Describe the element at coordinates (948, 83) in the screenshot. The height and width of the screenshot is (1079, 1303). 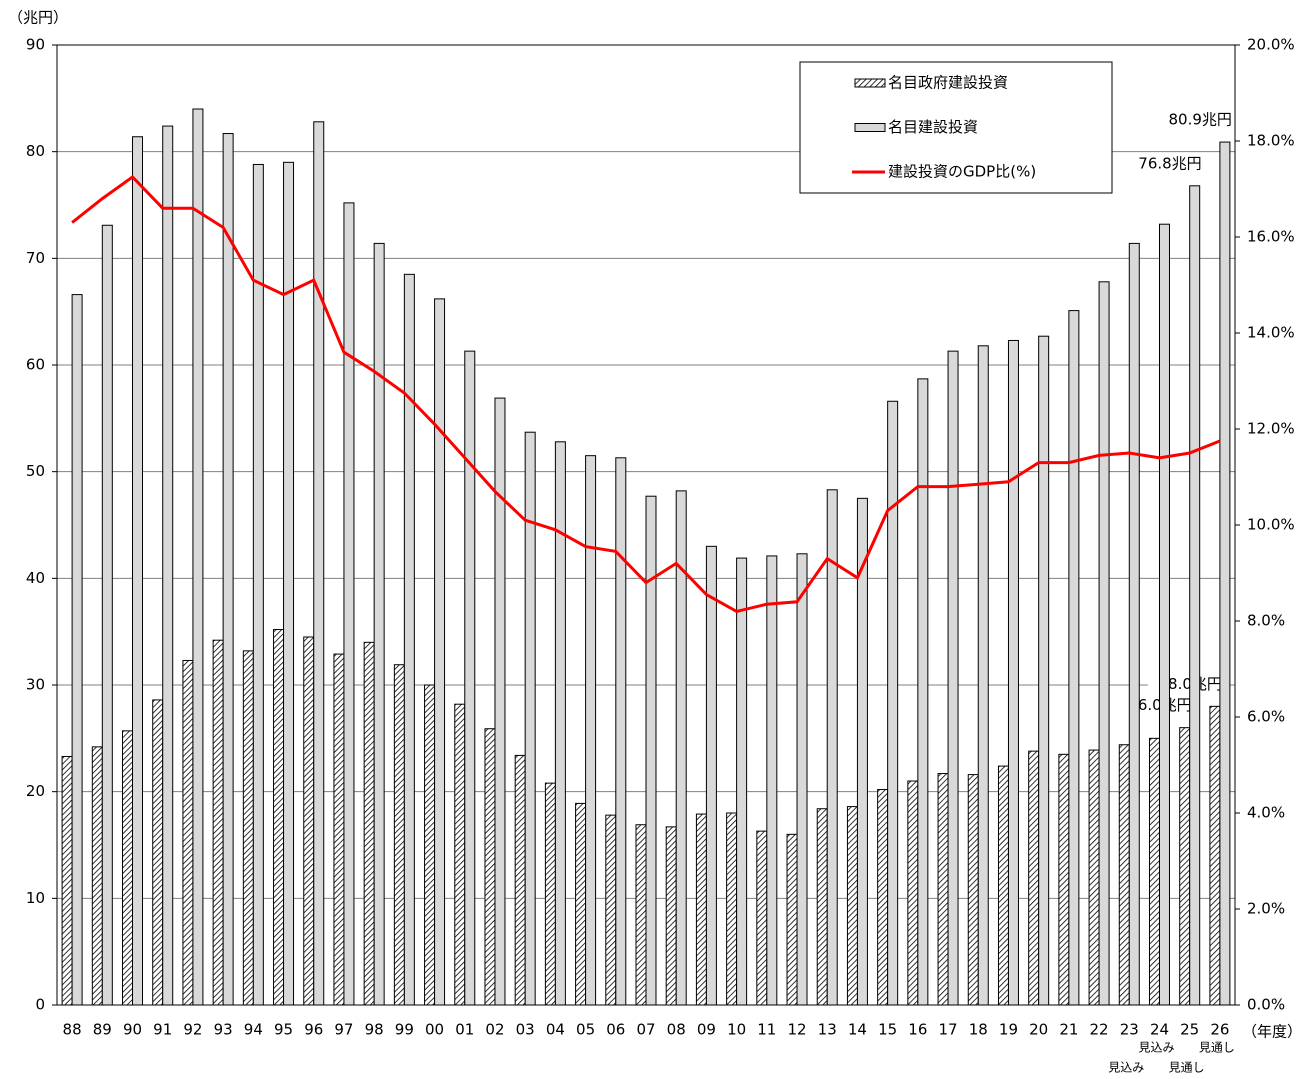
I see `legend-label: 名目政府建設投資` at that location.